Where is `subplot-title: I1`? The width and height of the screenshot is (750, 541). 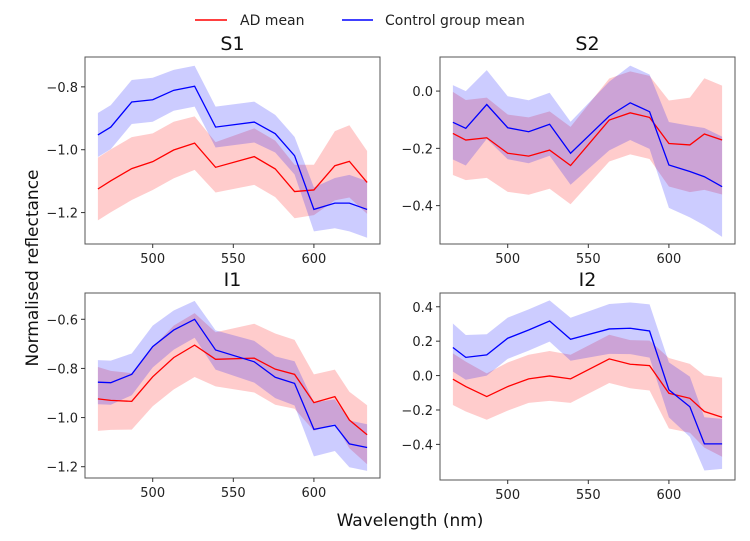 subplot-title: I1 is located at coordinates (233, 280).